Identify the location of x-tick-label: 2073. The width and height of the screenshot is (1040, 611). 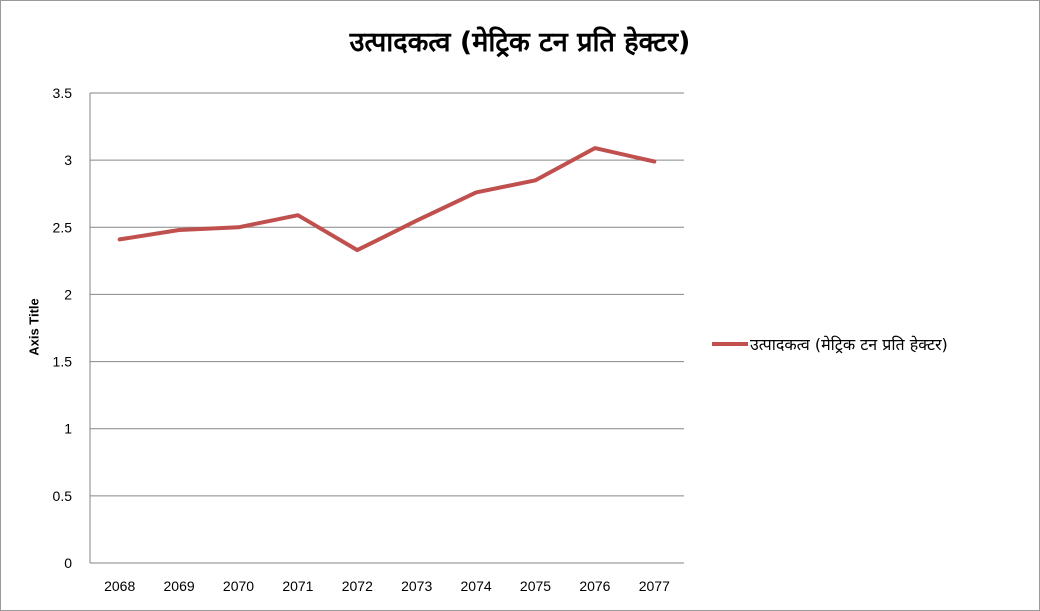
(416, 586).